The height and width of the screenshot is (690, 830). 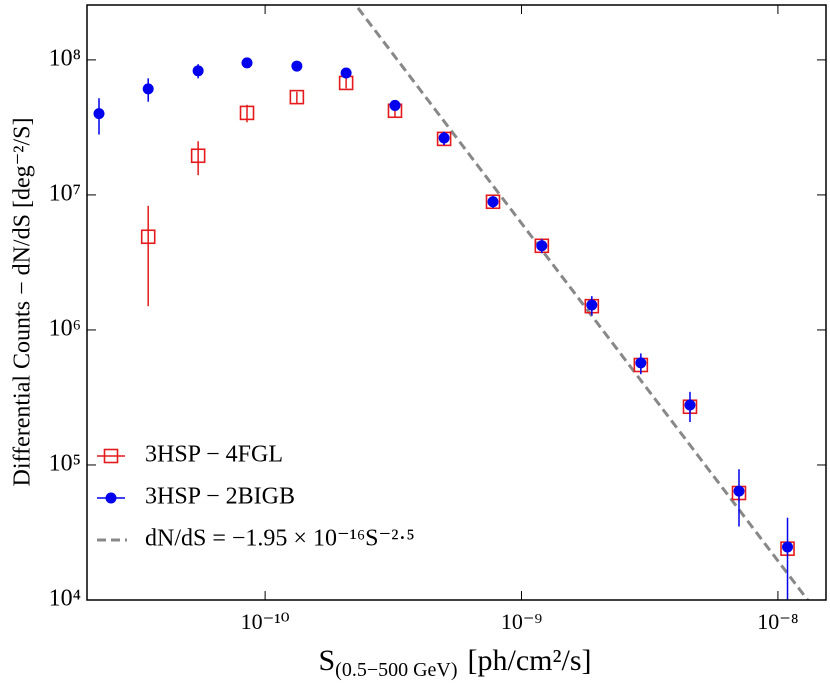 What do you see at coordinates (65, 463) in the screenshot?
I see `y-tick-label: 10⁵` at bounding box center [65, 463].